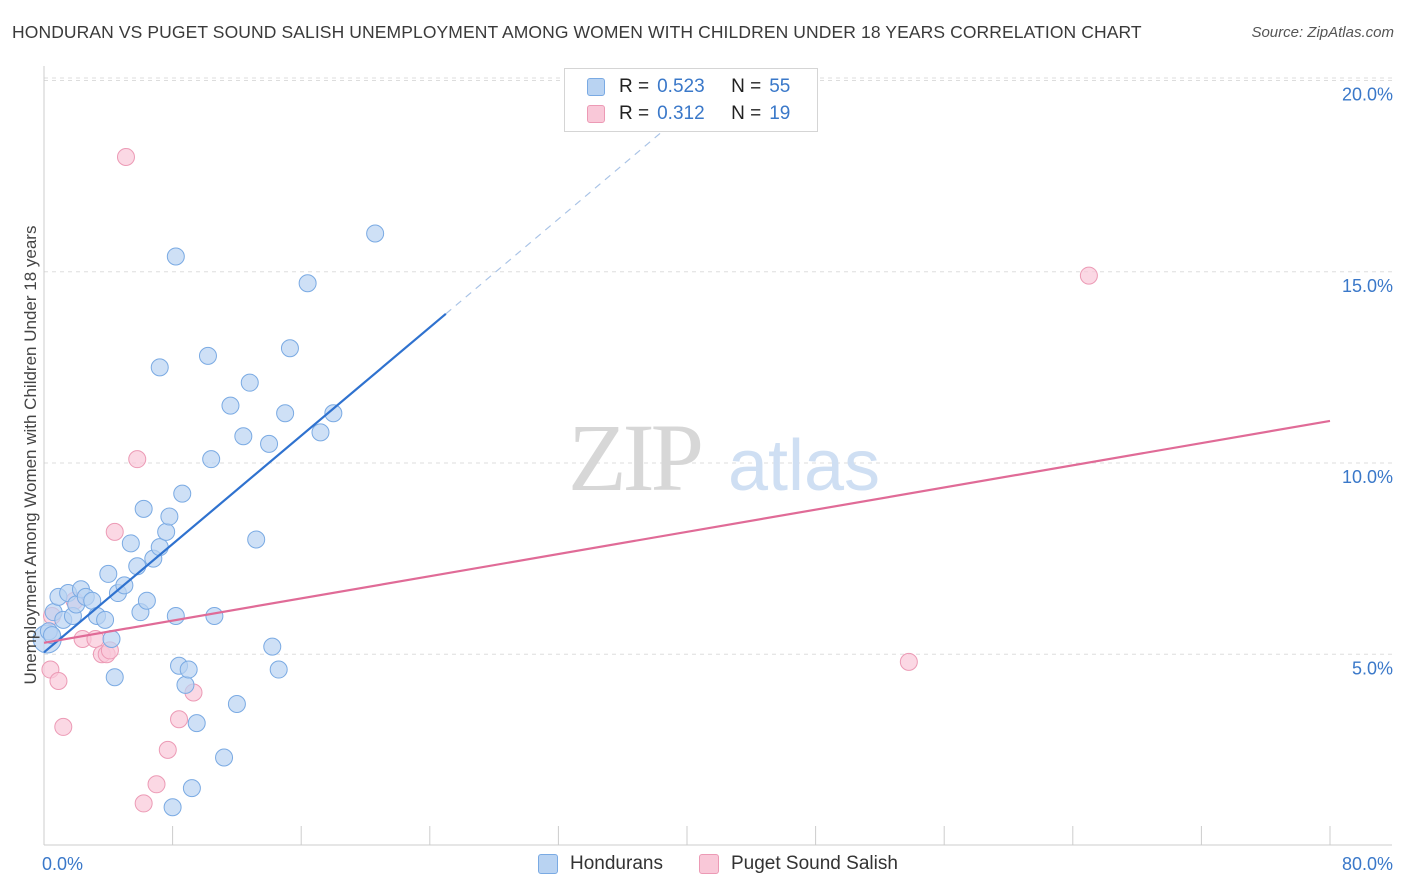 The width and height of the screenshot is (1406, 892). Describe the element at coordinates (634, 457) in the screenshot. I see `watermark-zip: ZIP` at that location.